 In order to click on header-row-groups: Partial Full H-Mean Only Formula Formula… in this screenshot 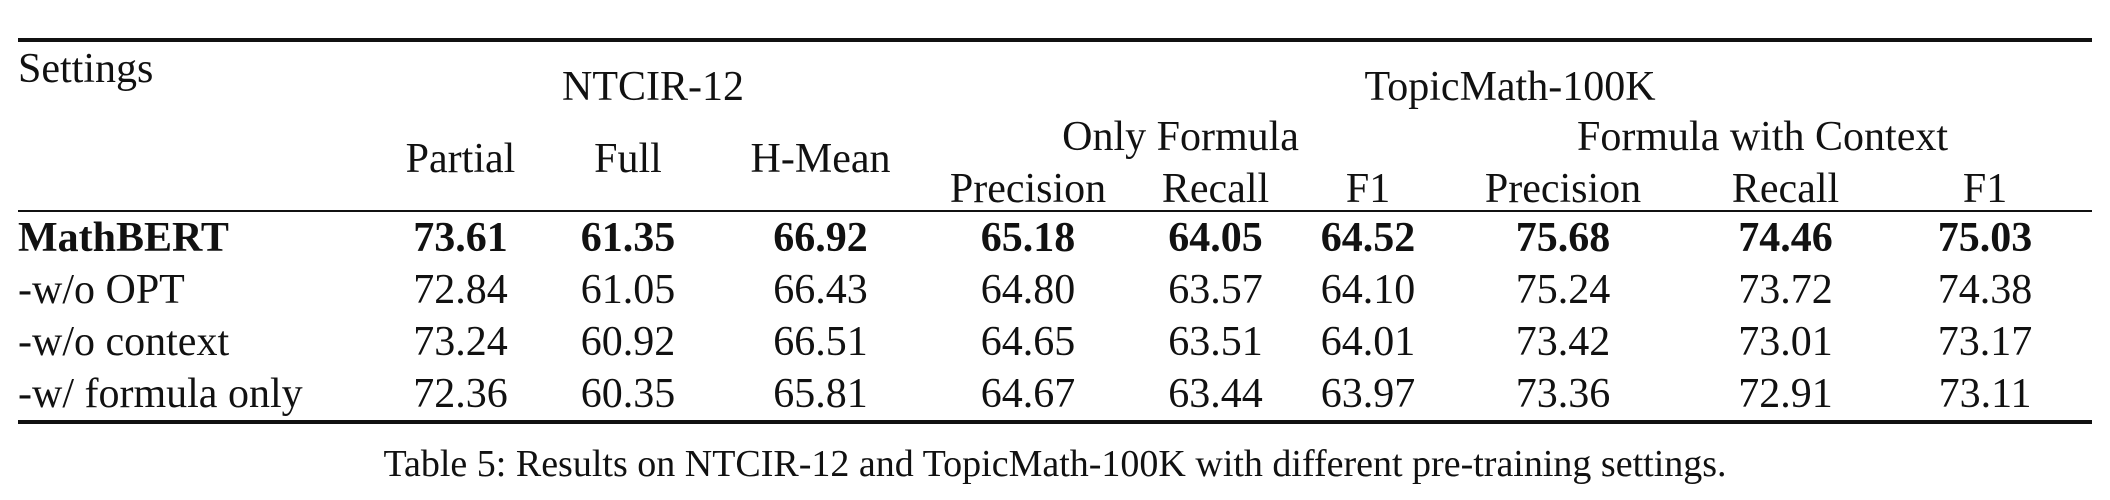, I will do `click(1055, 144)`.